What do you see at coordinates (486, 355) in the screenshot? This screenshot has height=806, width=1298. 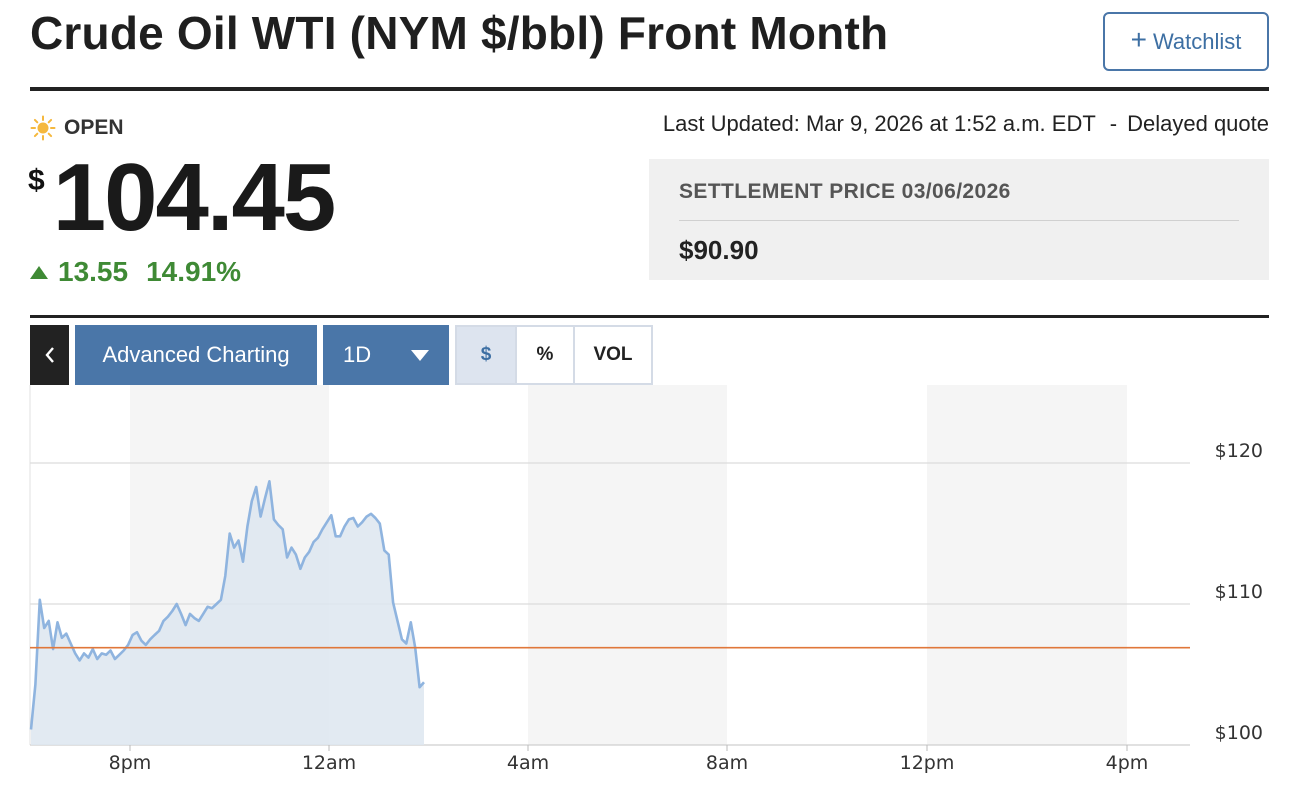 I see `mode-dollar-button: $` at bounding box center [486, 355].